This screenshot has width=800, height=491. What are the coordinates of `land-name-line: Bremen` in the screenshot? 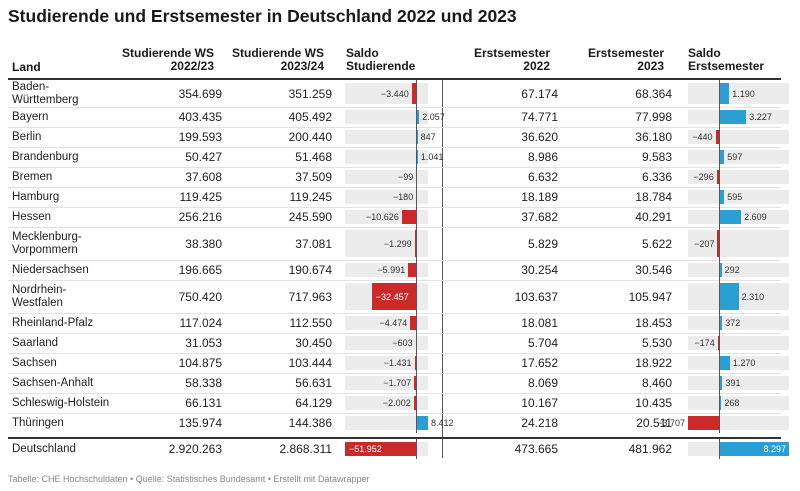 It's located at (32, 176).